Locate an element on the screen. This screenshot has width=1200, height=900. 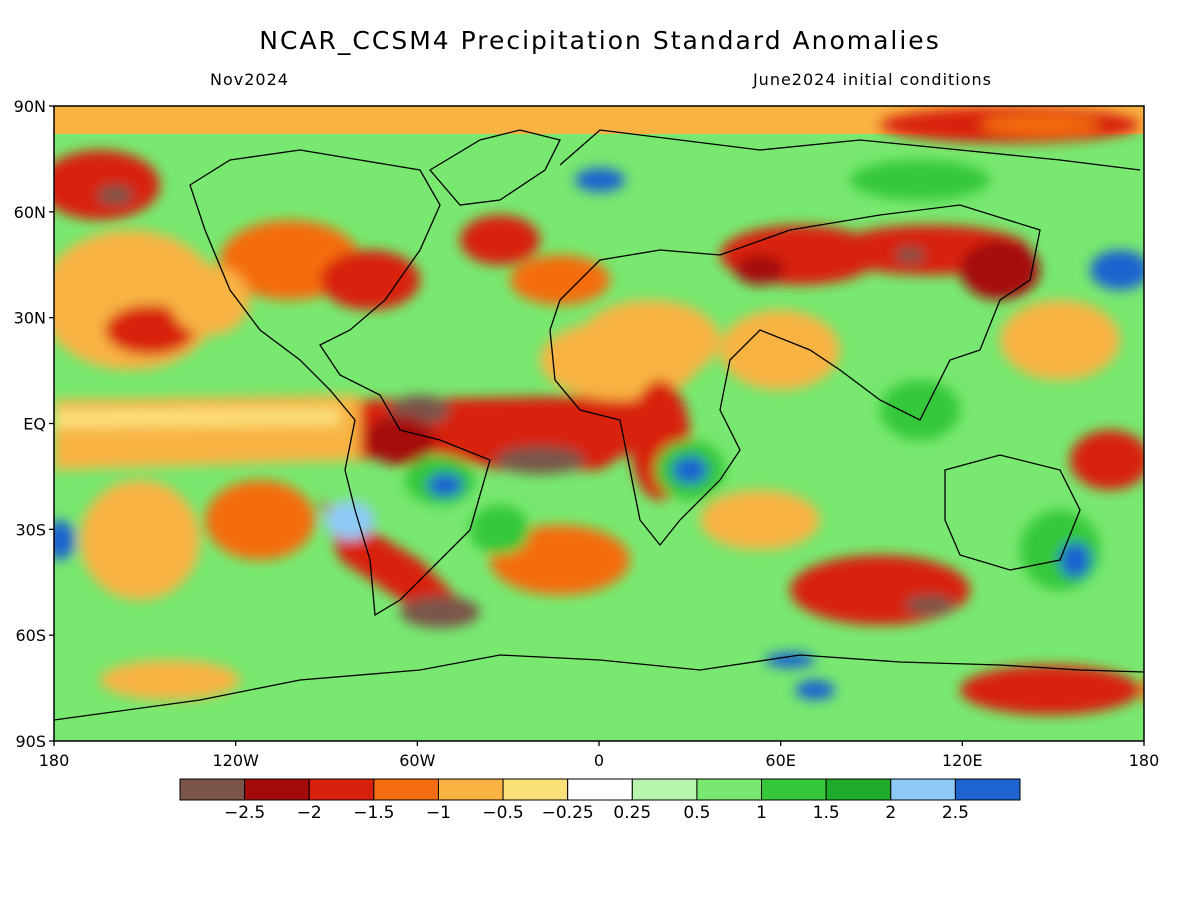
colorbar-label: −2.5 is located at coordinates (244, 813).